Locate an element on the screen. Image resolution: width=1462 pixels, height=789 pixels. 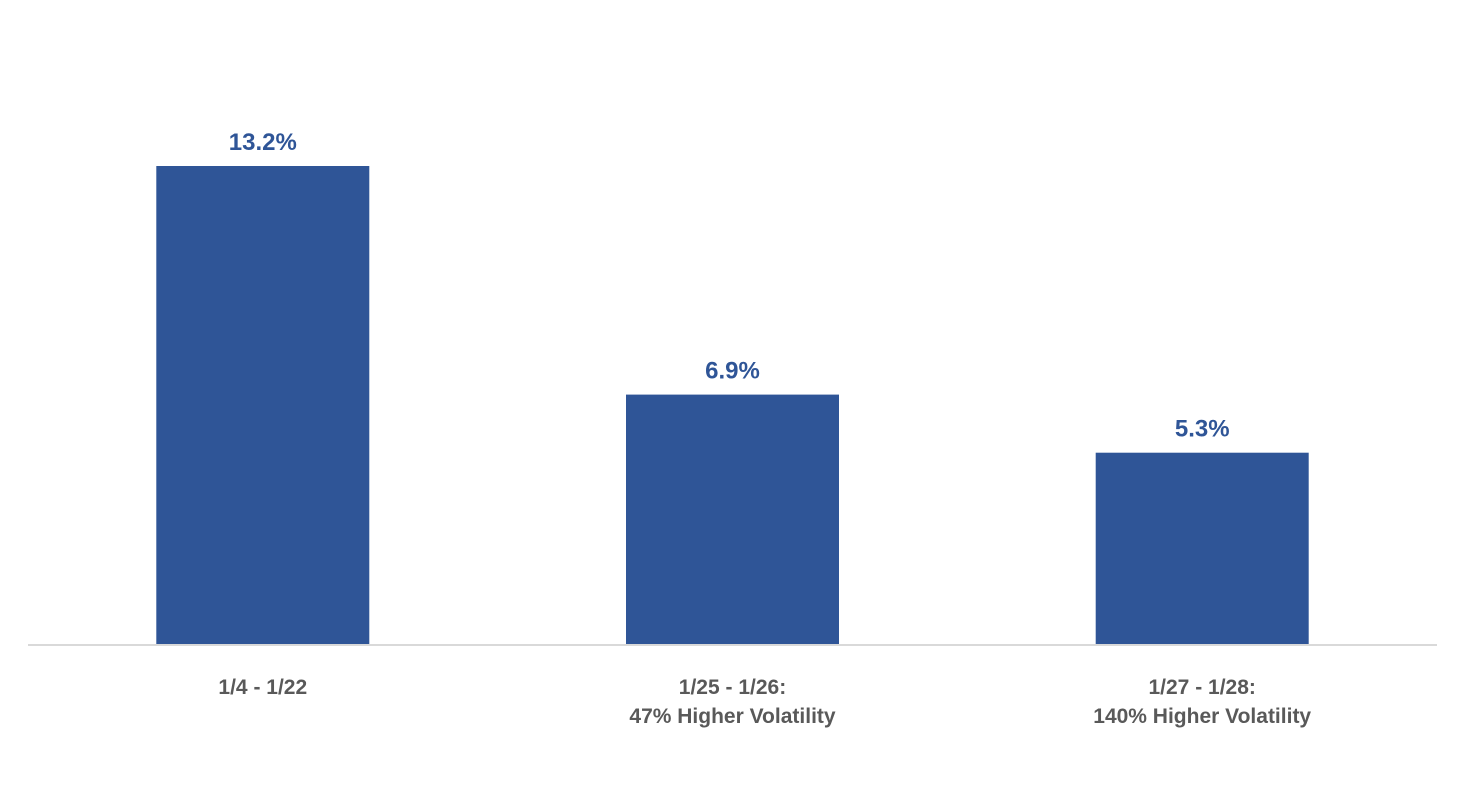
category-label-2-line-1: 1/25 - 1/26: is located at coordinates (732, 687).